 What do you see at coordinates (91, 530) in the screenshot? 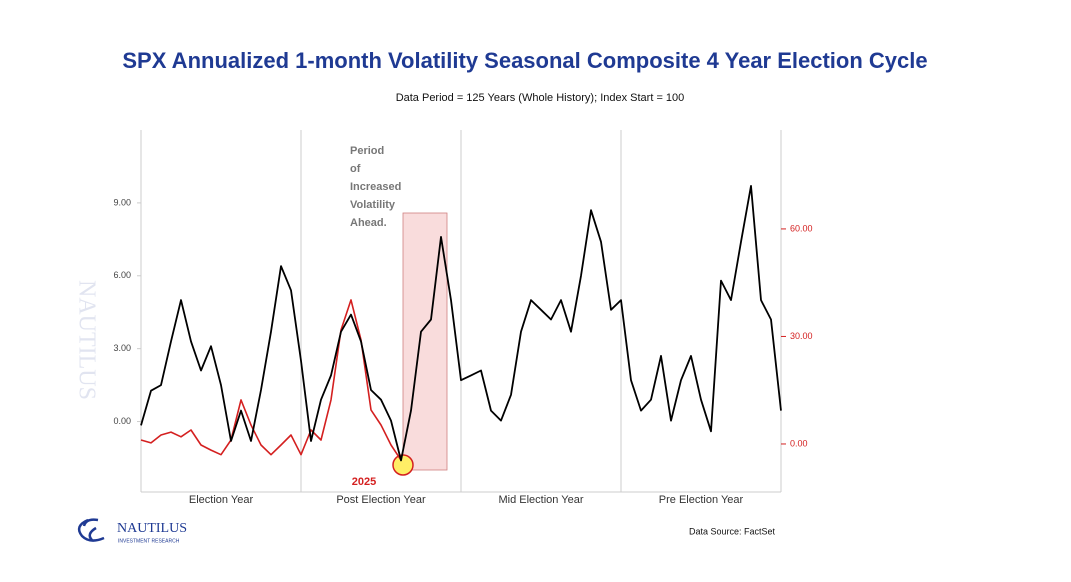
I see `logo-icon` at bounding box center [91, 530].